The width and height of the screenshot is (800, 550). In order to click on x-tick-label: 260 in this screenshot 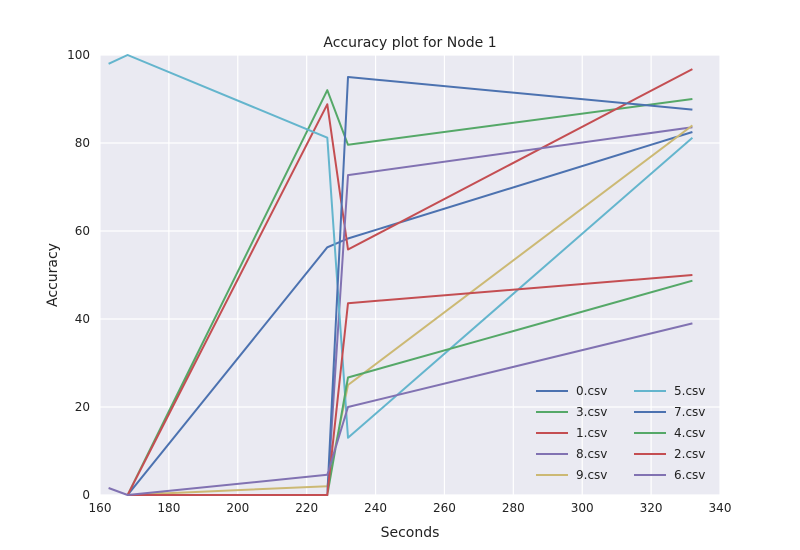, I will do `click(444, 508)`.